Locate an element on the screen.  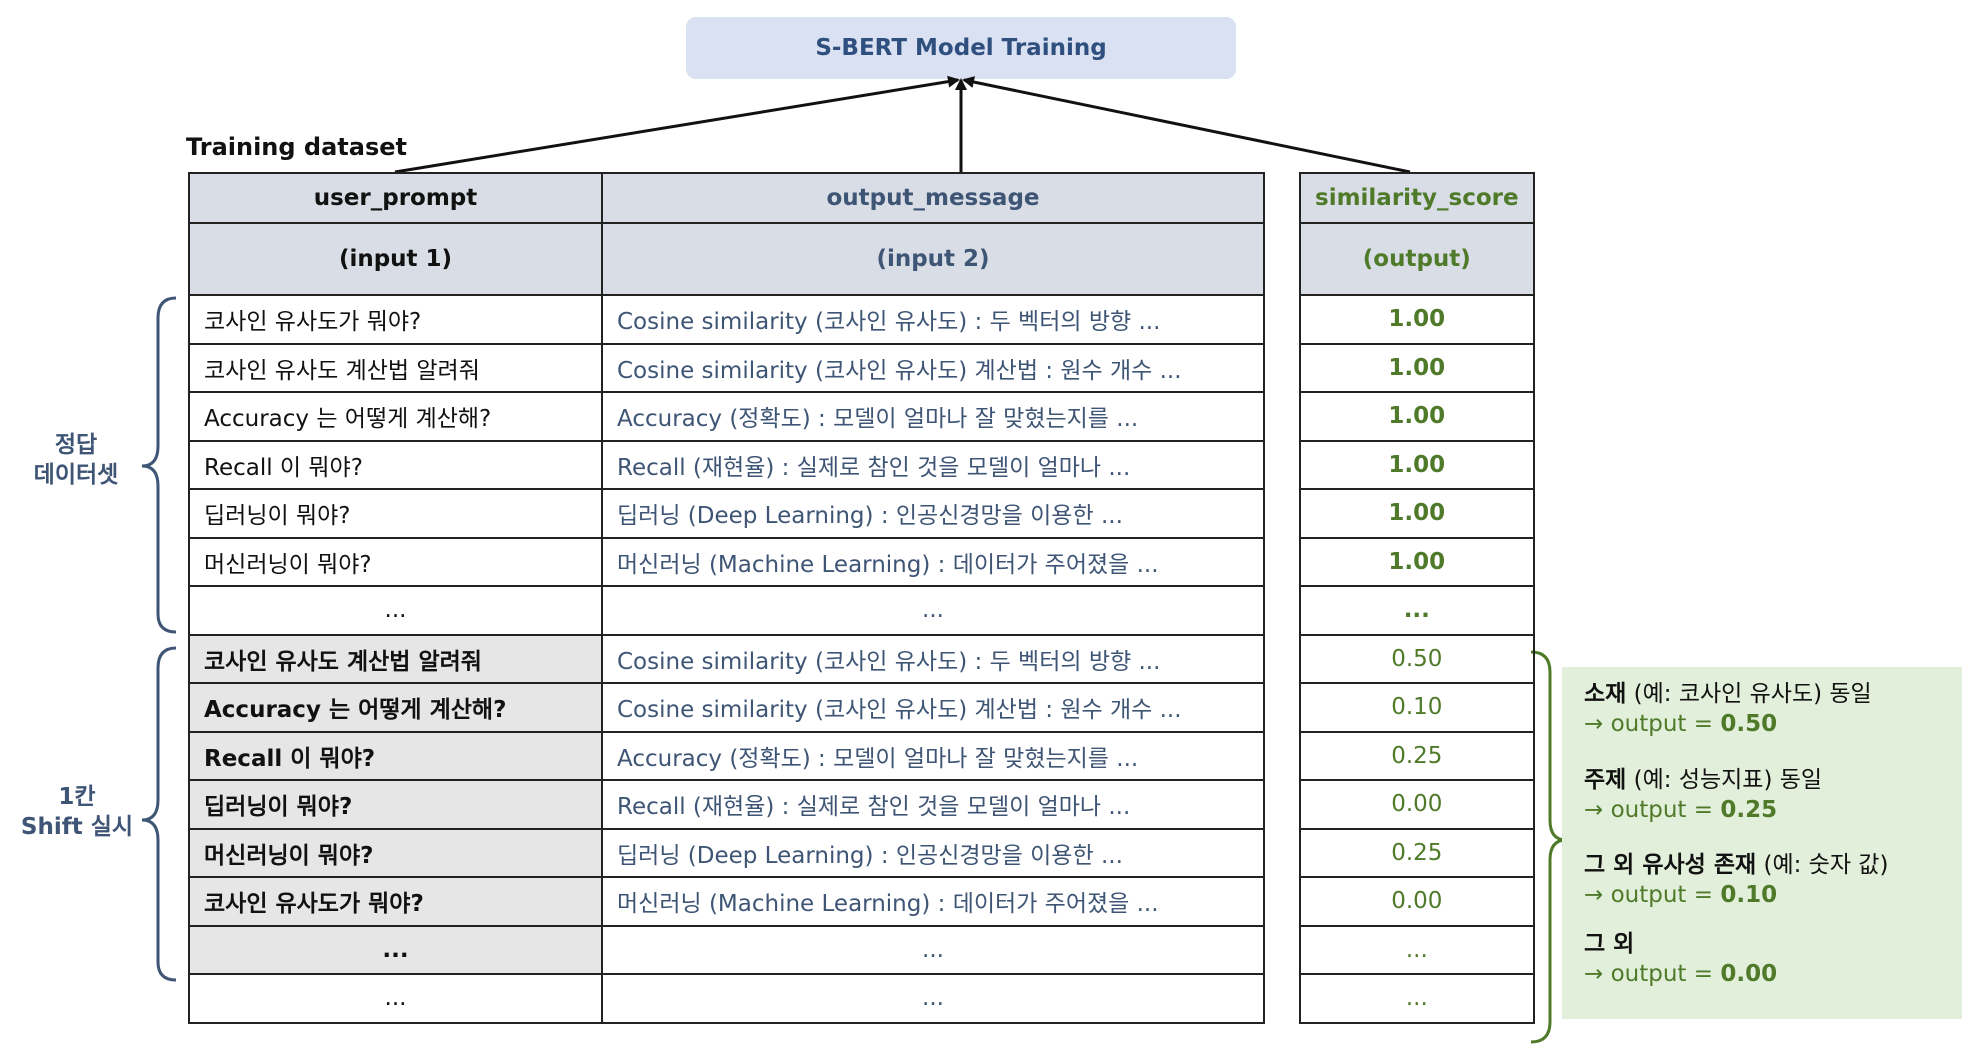
group-label-shift-text: 1칸 Shift 실시 is located at coordinates (77, 812).